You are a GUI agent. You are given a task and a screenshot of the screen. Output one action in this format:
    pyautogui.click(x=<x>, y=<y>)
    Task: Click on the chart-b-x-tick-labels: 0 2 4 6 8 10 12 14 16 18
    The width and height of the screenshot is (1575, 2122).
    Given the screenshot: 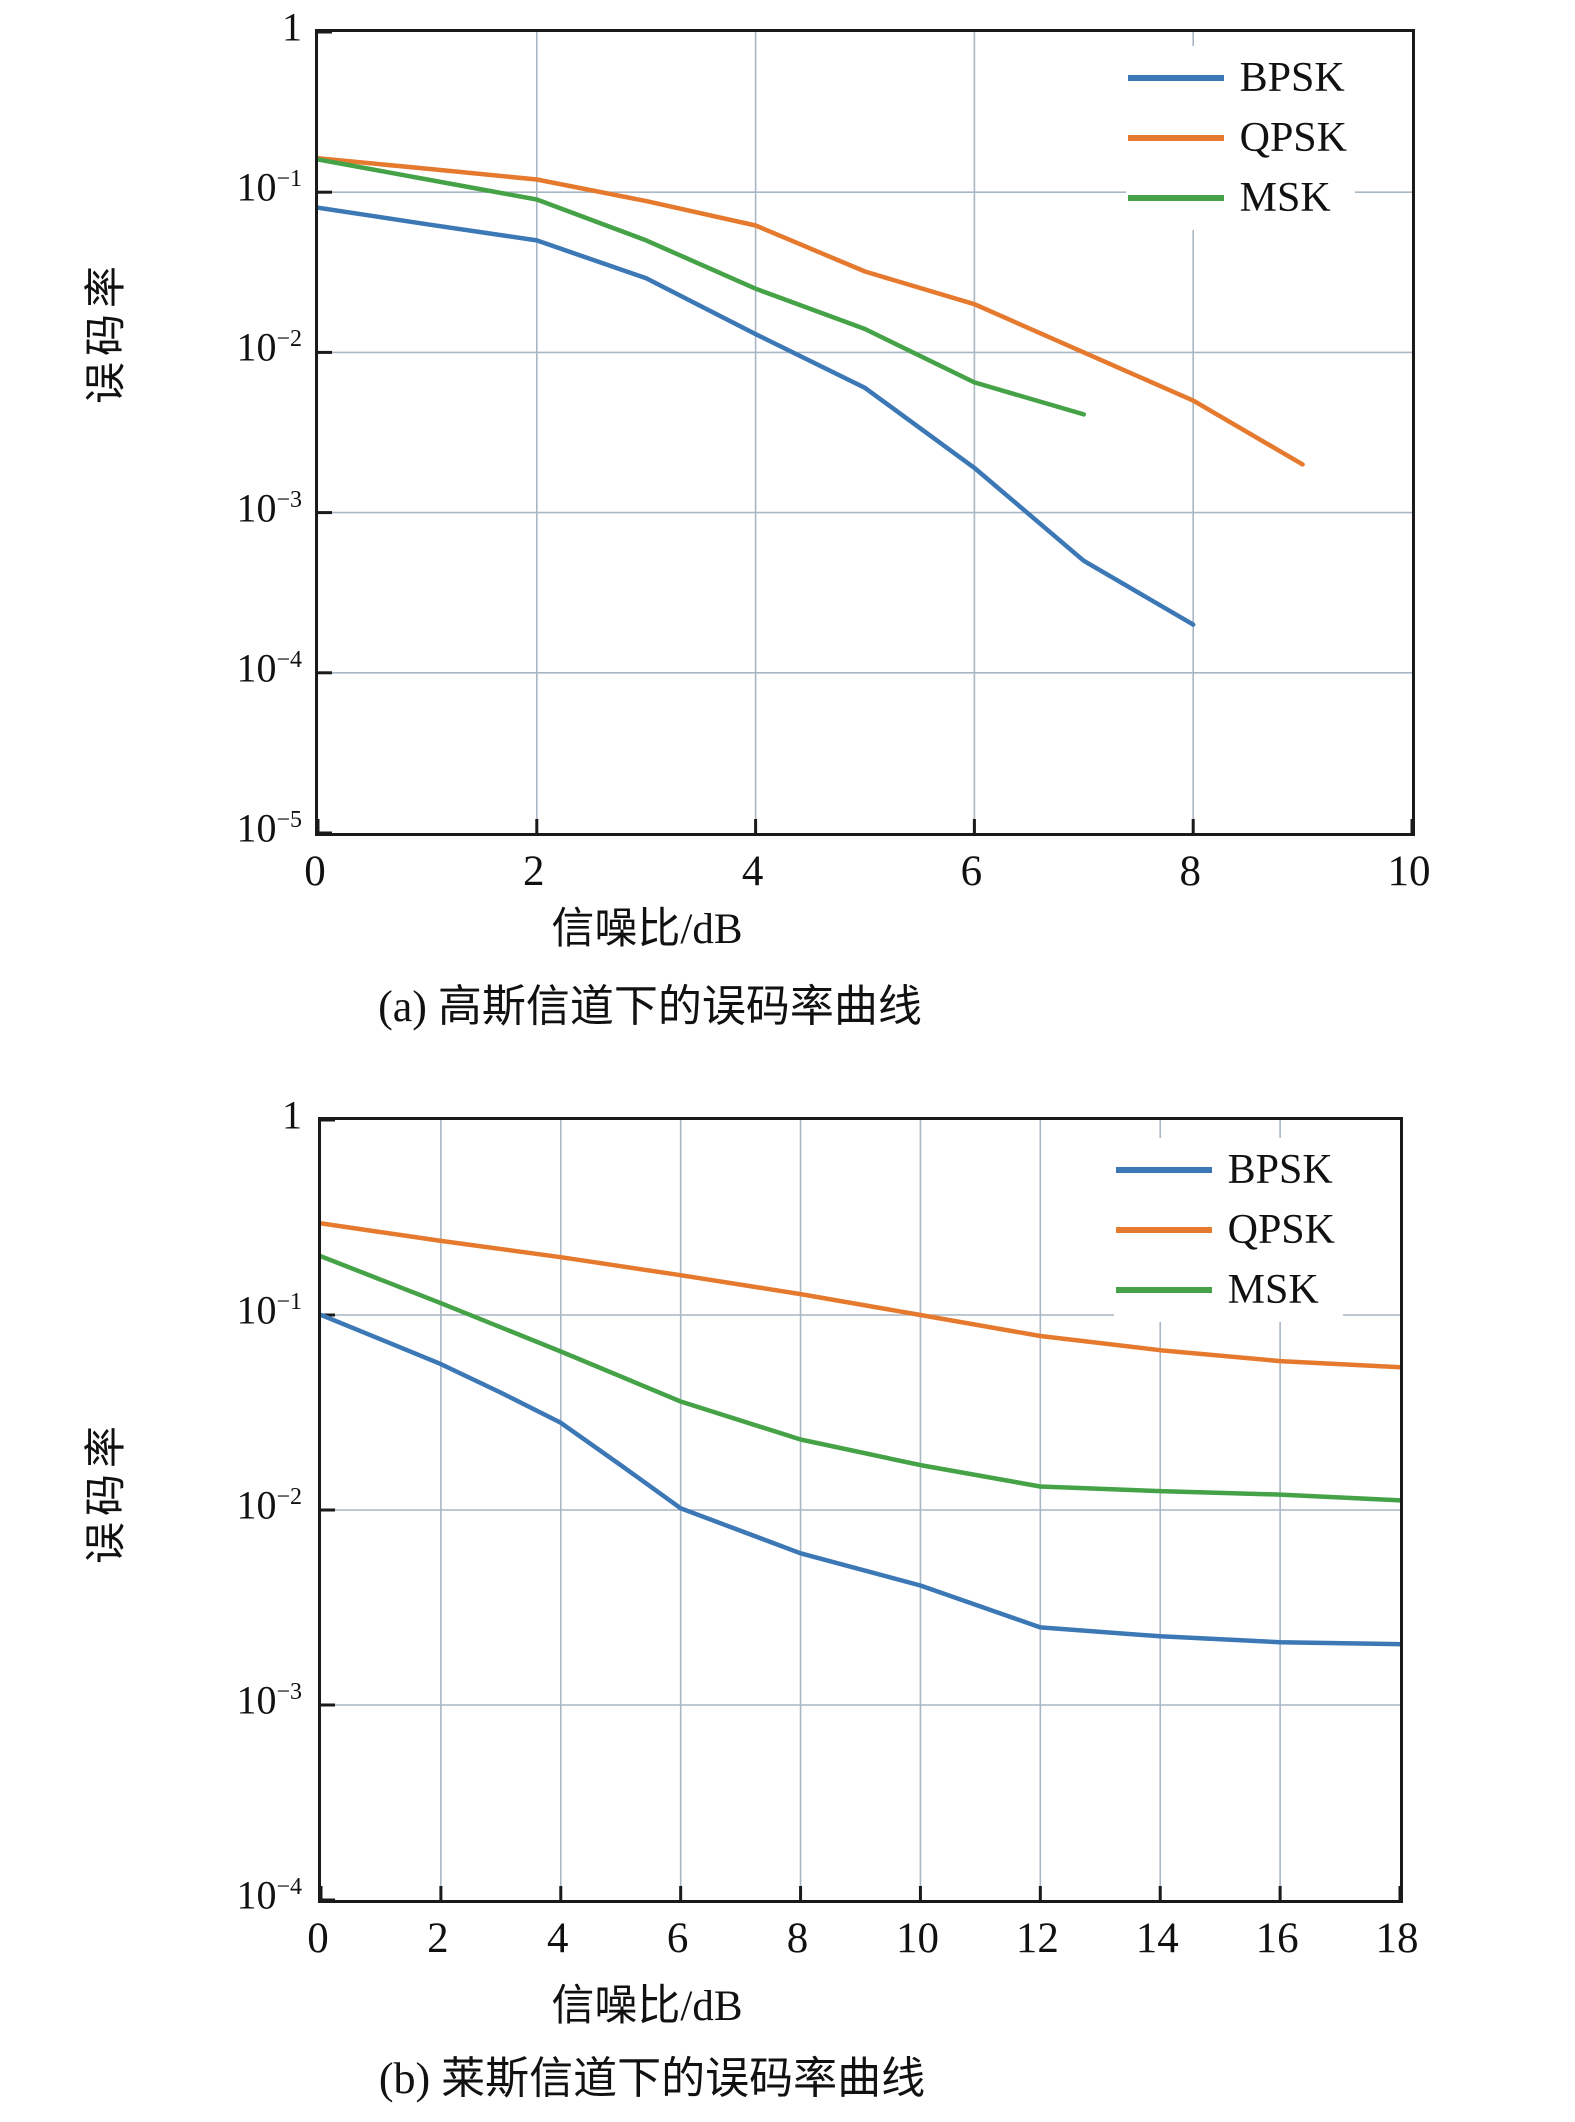 What is the action you would take?
    pyautogui.click(x=862, y=1946)
    